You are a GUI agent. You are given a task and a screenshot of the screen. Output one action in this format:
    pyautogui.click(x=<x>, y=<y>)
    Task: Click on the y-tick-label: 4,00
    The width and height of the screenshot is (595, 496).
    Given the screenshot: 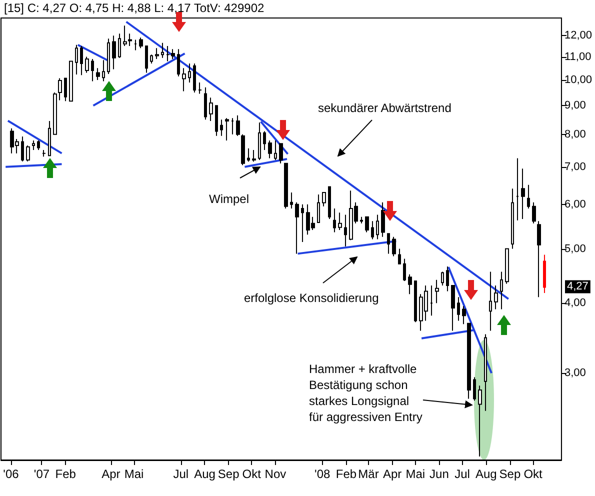 What is the action you would take?
    pyautogui.click(x=575, y=303)
    